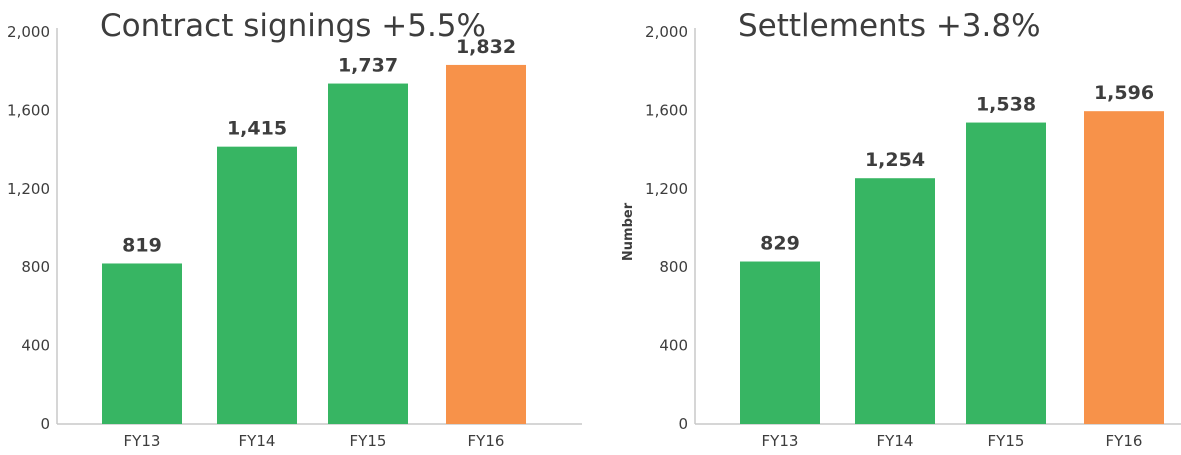  Describe the element at coordinates (293, 26) in the screenshot. I see `chart-title: Contract signings +5.5%` at that location.